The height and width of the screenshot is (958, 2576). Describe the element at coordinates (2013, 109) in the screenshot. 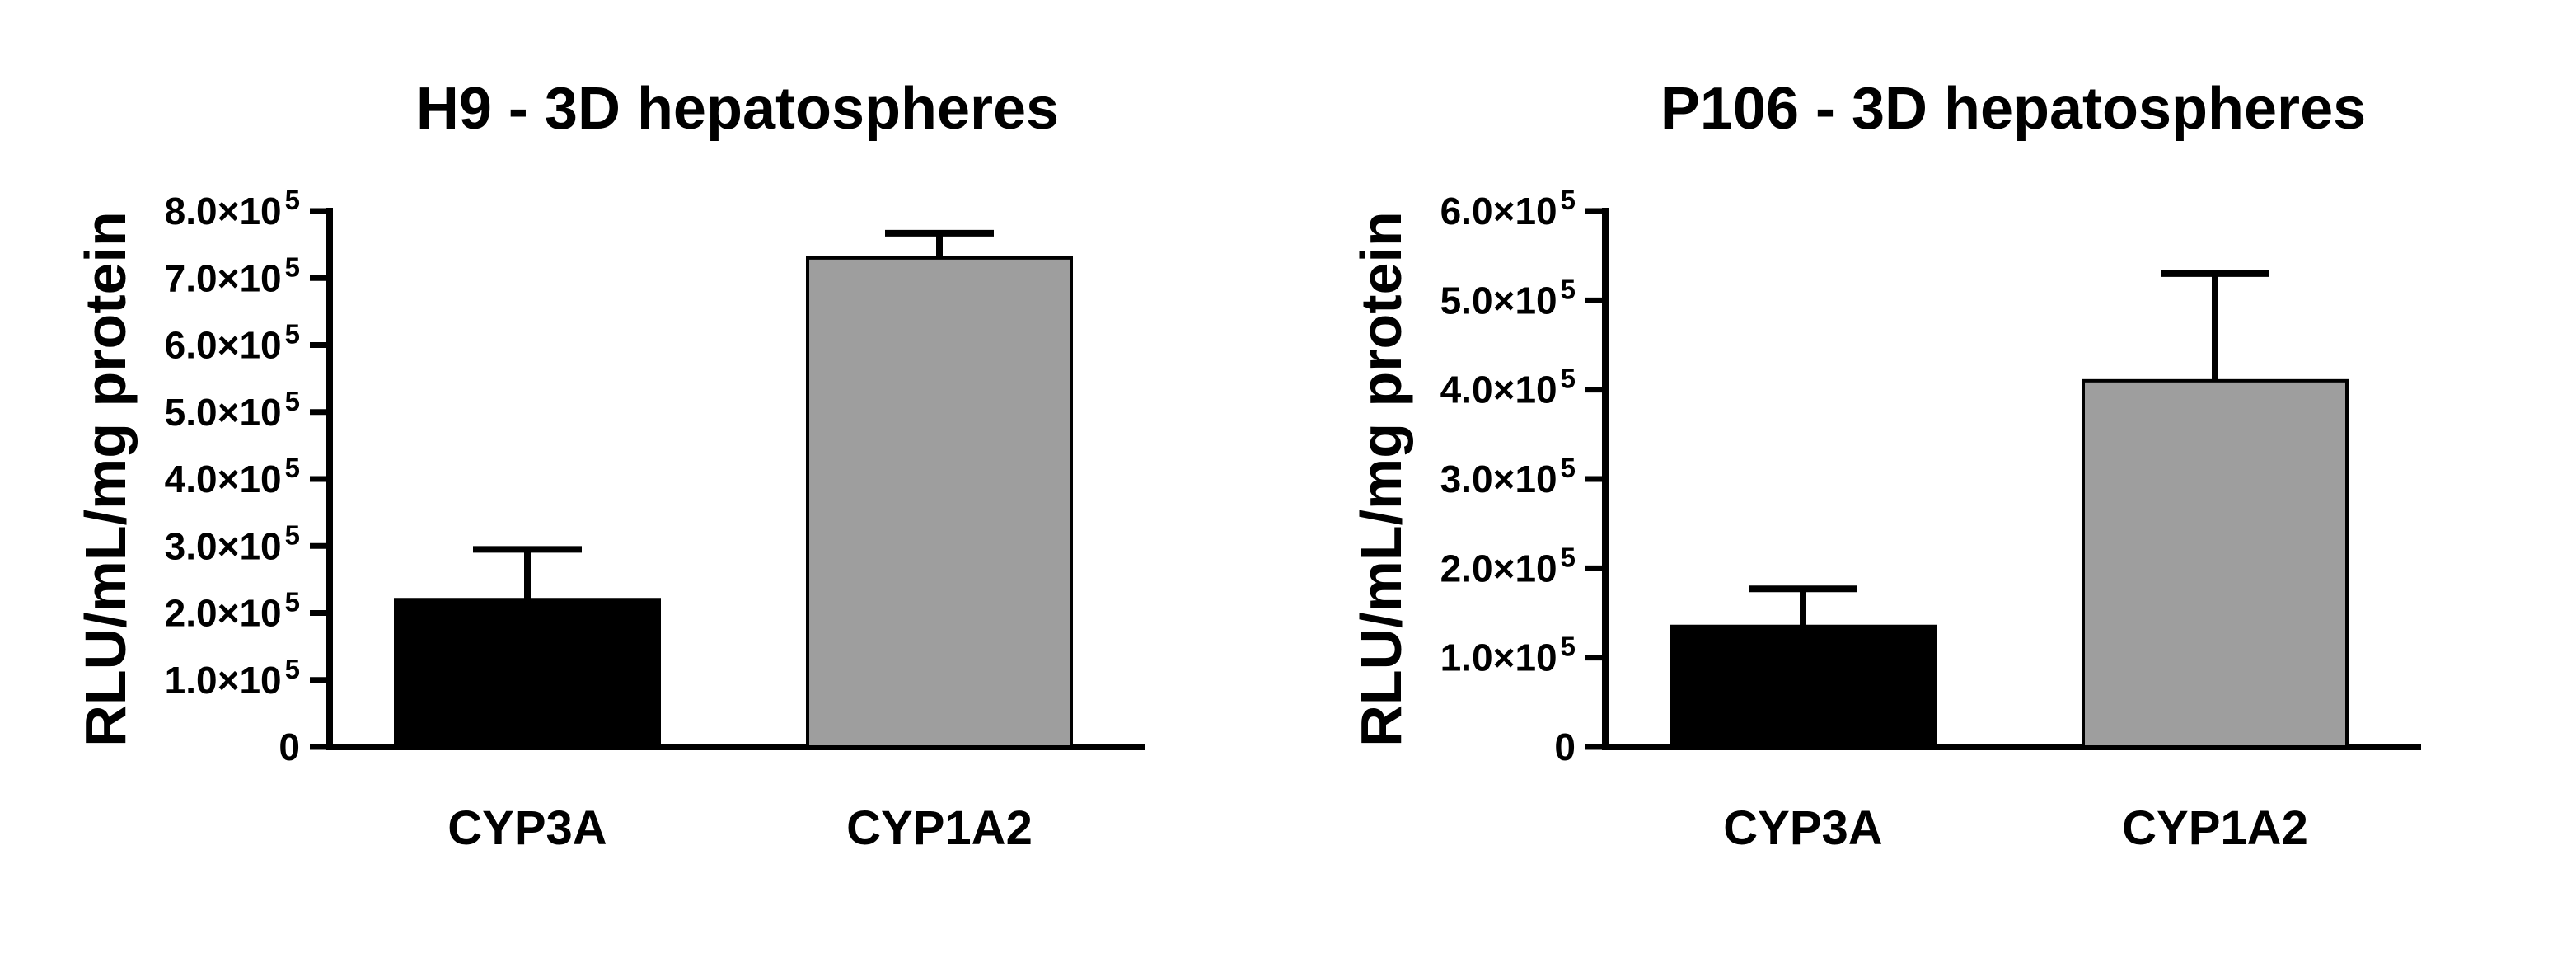

I see `chart-title-p106: P106 - 3D hepatospheres` at that location.